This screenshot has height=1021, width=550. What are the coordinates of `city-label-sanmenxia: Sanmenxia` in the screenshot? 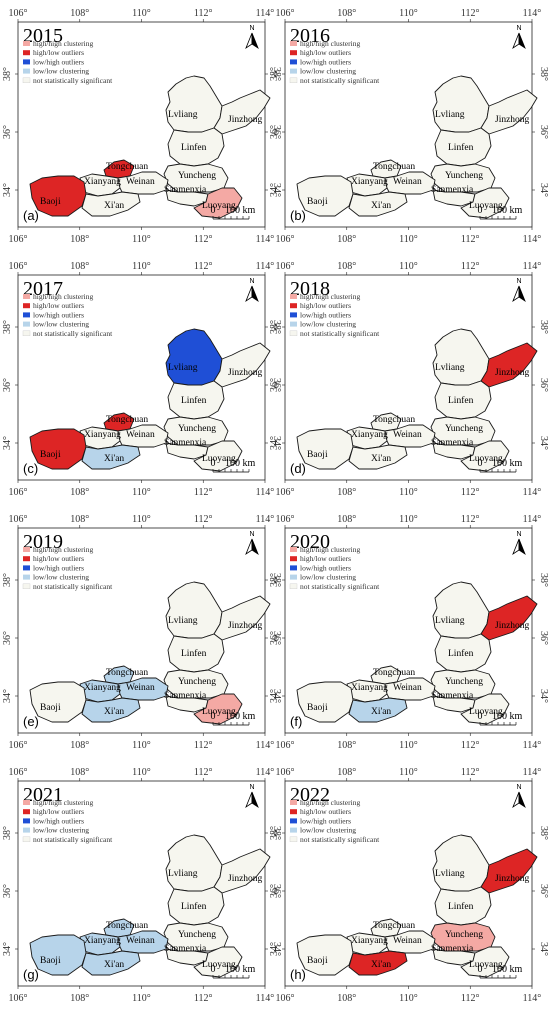 It's located at (452, 190).